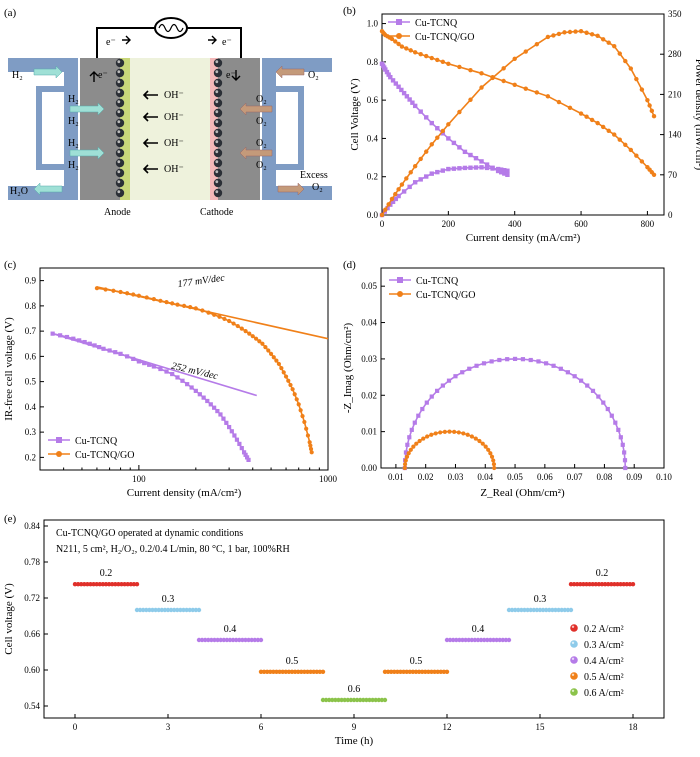 The image size is (700, 757). I want to click on y-tick-label: 0.04, so click(369, 323).